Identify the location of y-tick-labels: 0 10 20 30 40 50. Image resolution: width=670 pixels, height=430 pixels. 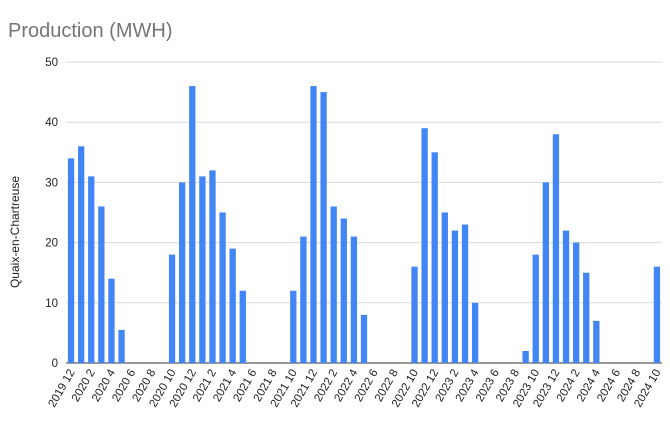
(51, 213).